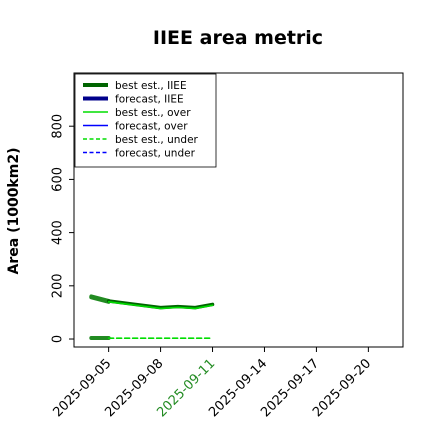 Image resolution: width=440 pixels, height=440 pixels. I want to click on legend-label-0: best est., IIEE, so click(151, 86).